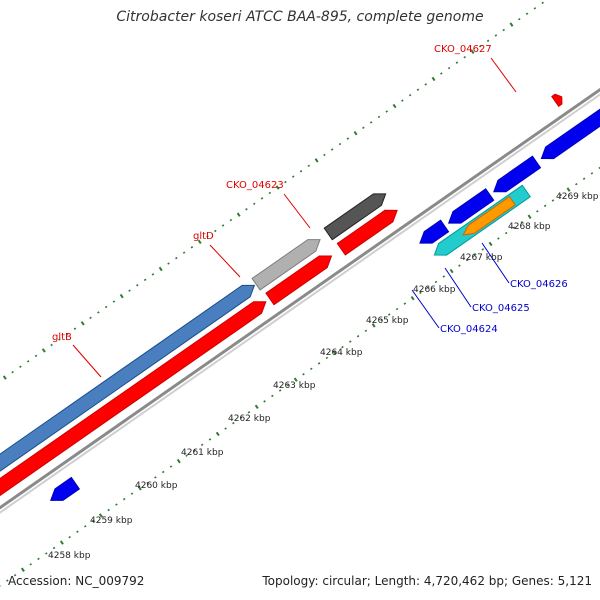 This screenshot has height=600, width=600. What do you see at coordinates (501, 308) in the screenshot?
I see `gene-label-CKO_04625: CKO_04625` at bounding box center [501, 308].